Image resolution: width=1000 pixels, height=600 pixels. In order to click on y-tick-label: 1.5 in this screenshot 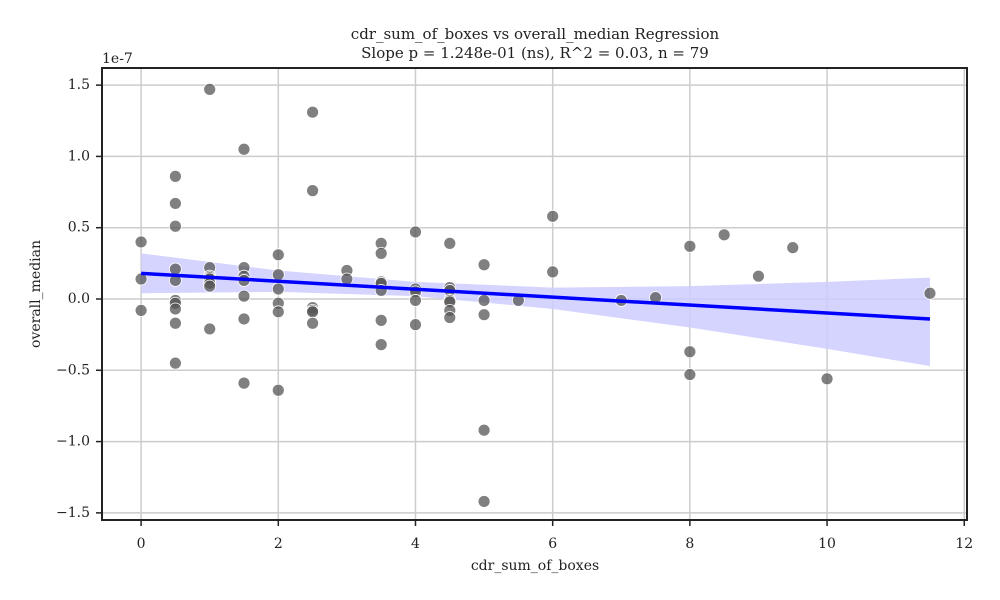, I will do `click(79, 85)`.